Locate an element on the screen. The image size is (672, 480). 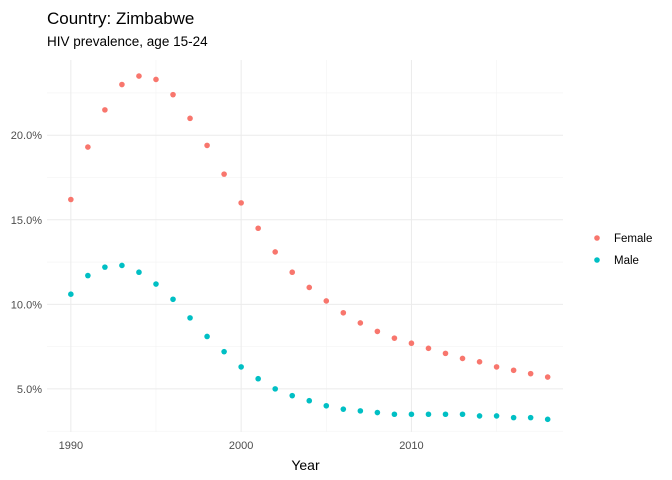
y-tick-label: 10.0% is located at coordinates (26, 305).